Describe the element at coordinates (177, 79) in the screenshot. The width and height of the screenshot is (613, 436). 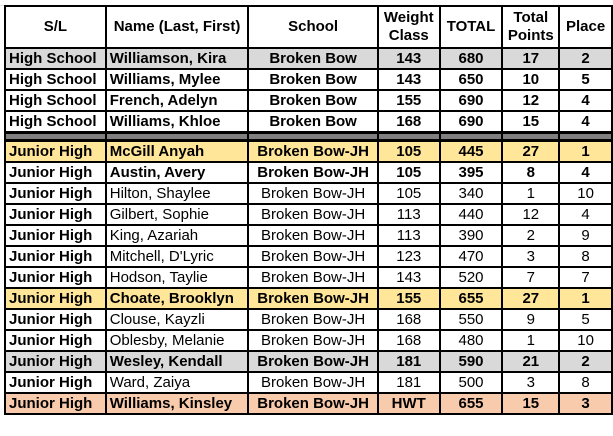
I see `name-cell: Williams, Mylee` at that location.